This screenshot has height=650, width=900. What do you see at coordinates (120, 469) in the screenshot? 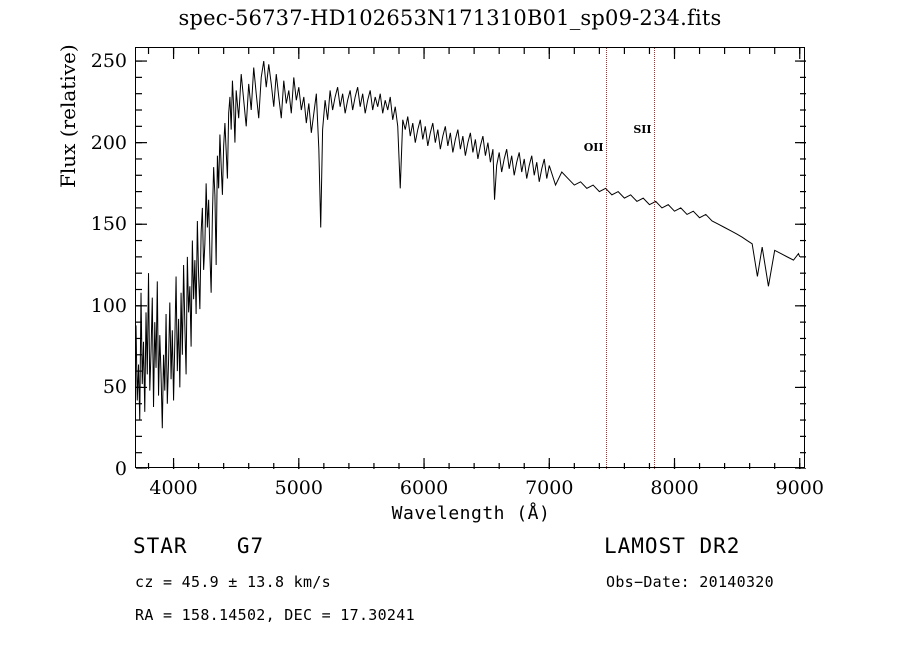
I see `y-tick-label-0: 0` at bounding box center [120, 469].